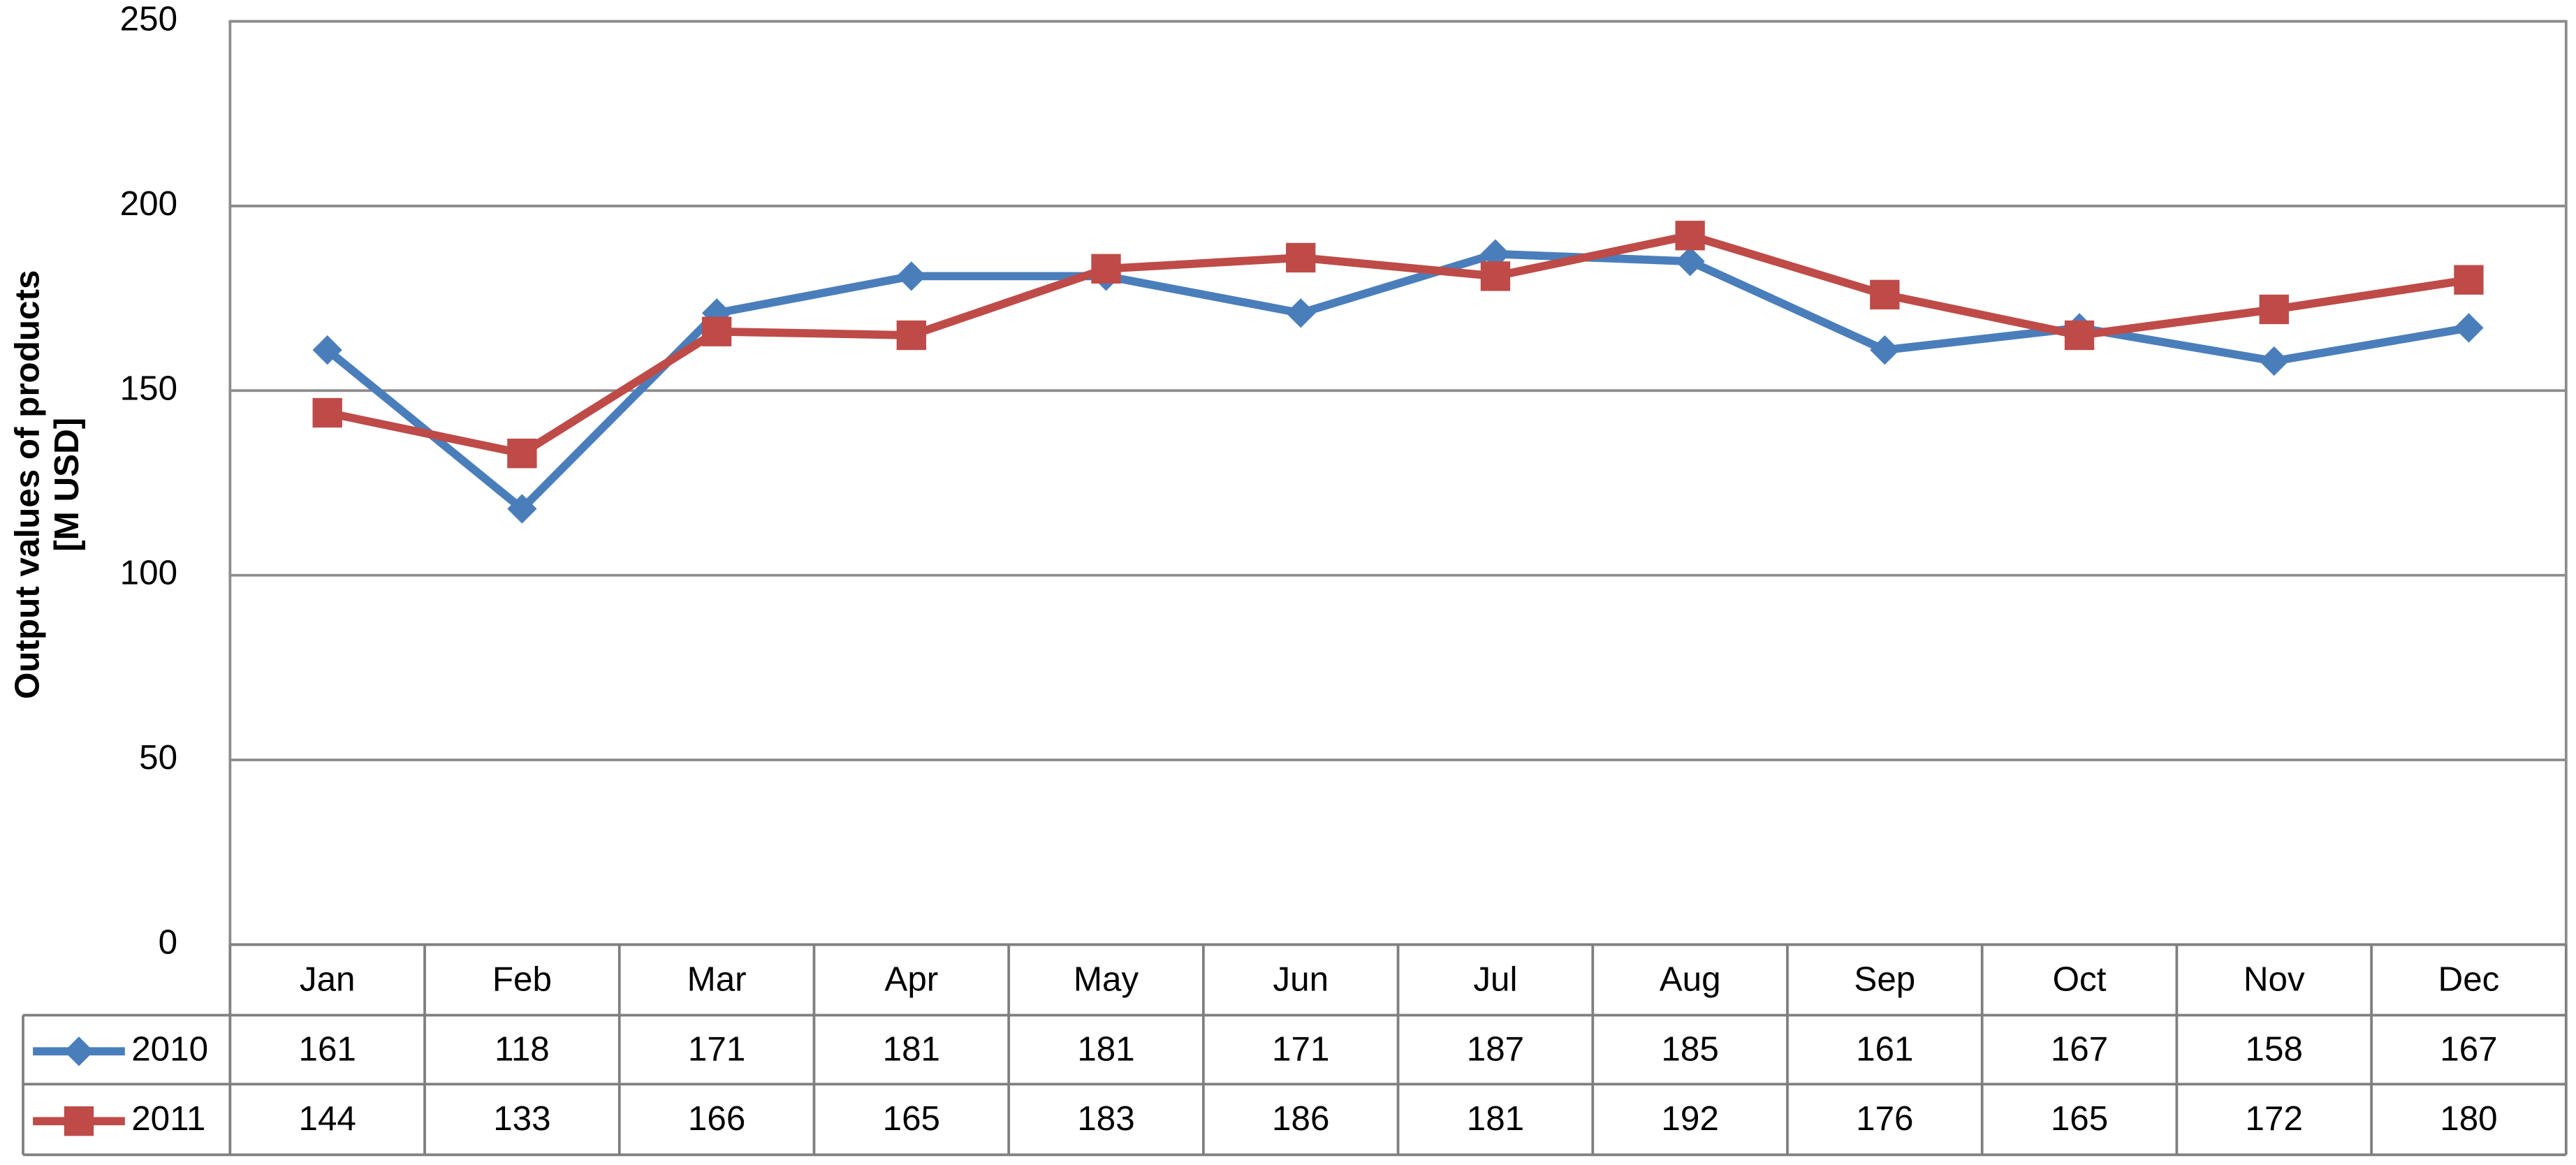 Image resolution: width=2576 pixels, height=1165 pixels. What do you see at coordinates (2274, 979) in the screenshot?
I see `x-tick-label: Nov` at bounding box center [2274, 979].